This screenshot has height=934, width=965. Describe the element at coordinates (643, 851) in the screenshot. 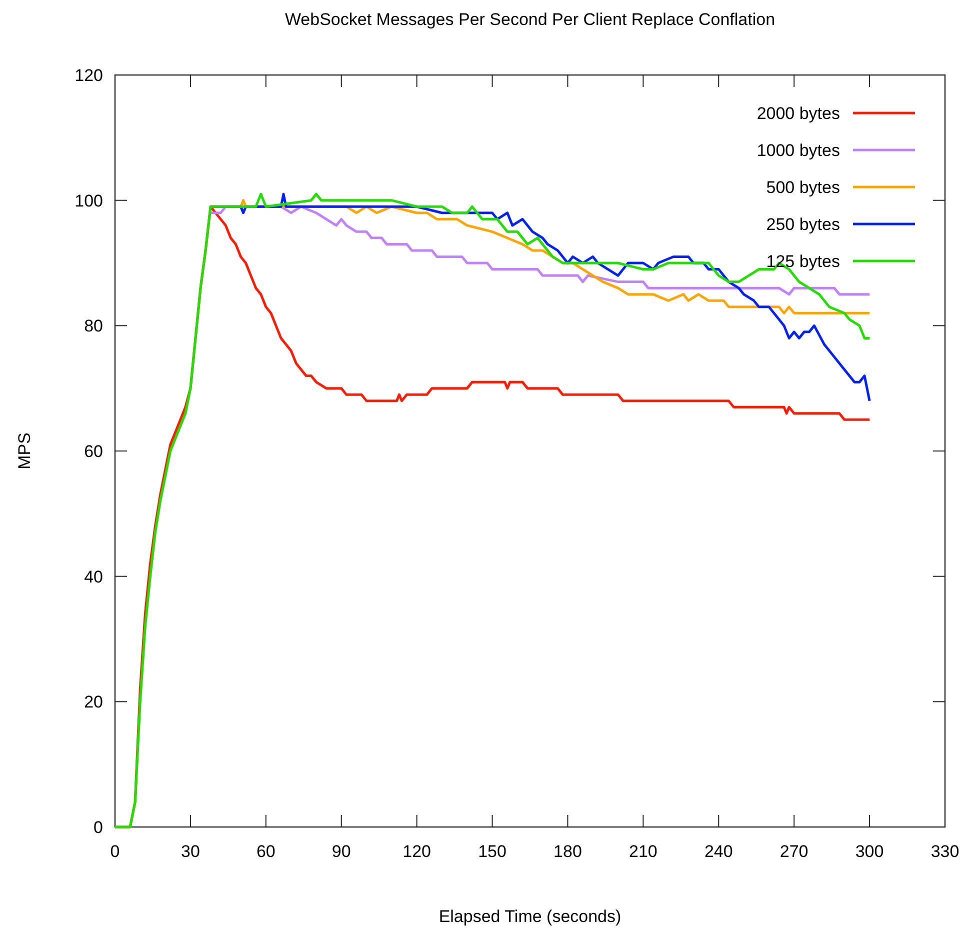

I see `x-tick-label: 210` at that location.